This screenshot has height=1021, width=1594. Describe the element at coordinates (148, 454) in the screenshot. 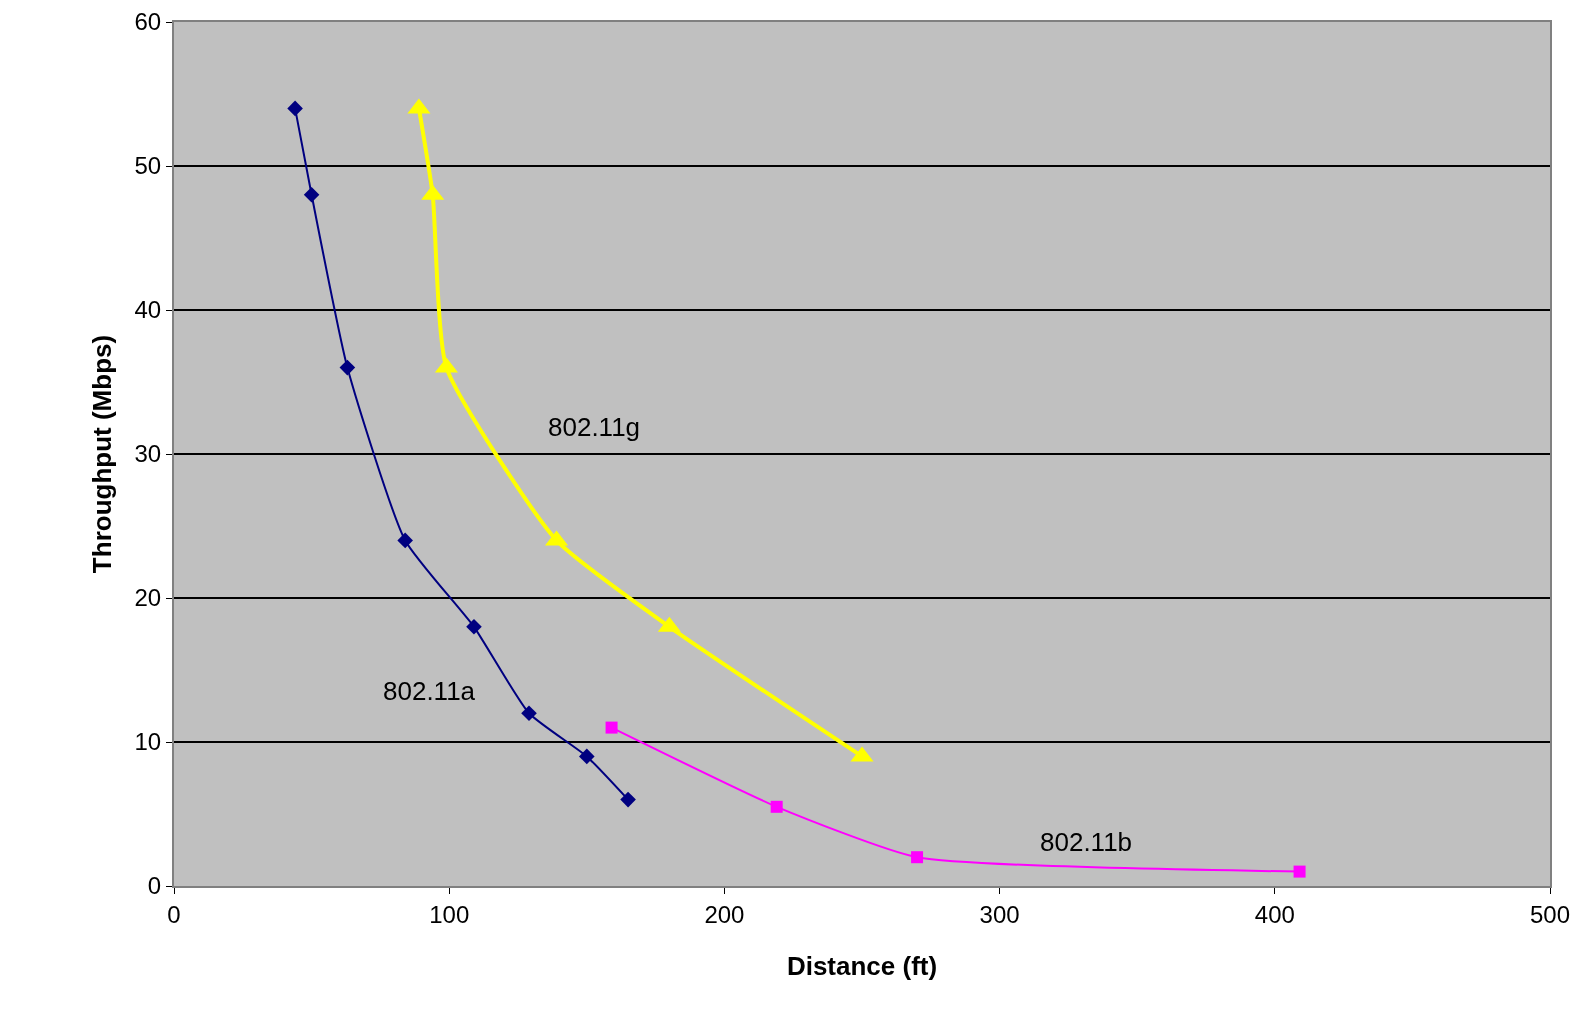

I see `y-tick-label: 30` at that location.